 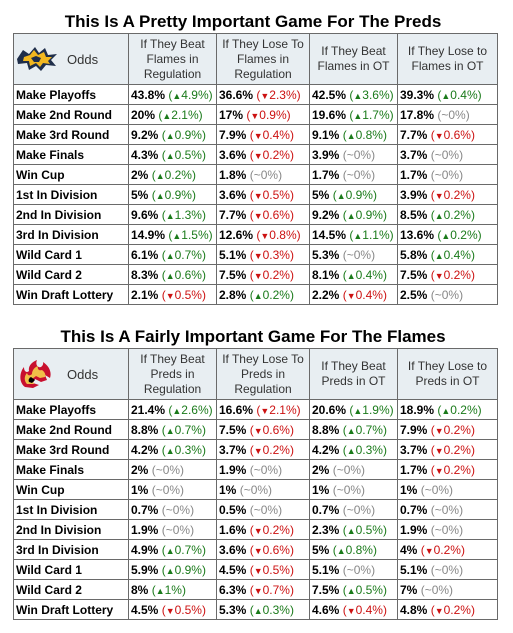 I want to click on odds-cell: 5.8% (▲0.4%), so click(x=447, y=254).